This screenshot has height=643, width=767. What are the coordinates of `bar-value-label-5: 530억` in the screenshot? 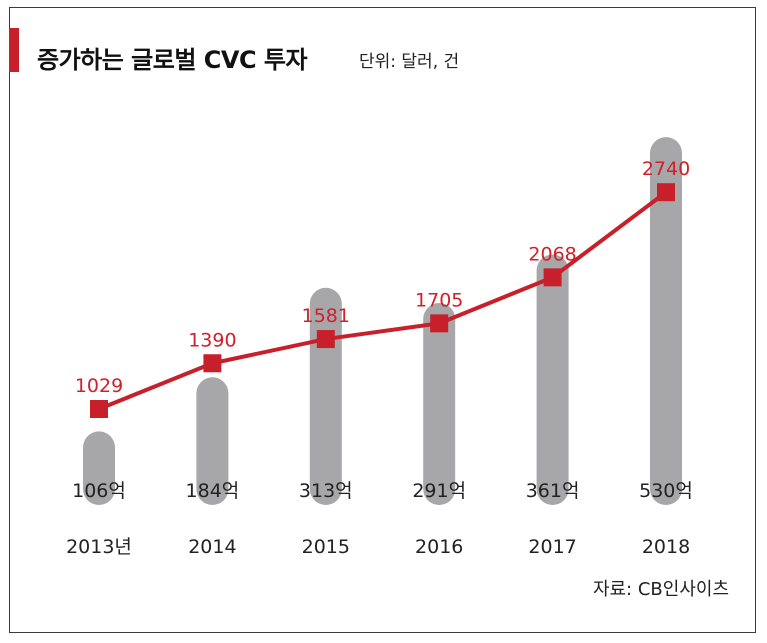 It's located at (666, 491).